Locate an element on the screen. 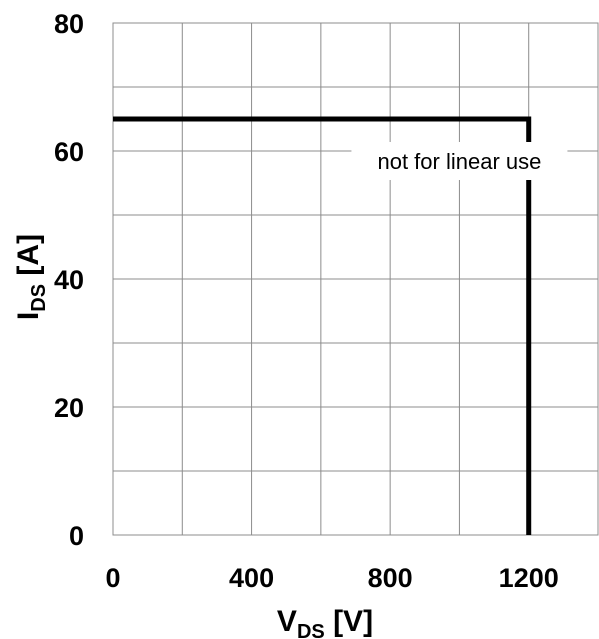 This screenshot has height=639, width=599. y-tick-label: 60 is located at coordinates (69, 152).